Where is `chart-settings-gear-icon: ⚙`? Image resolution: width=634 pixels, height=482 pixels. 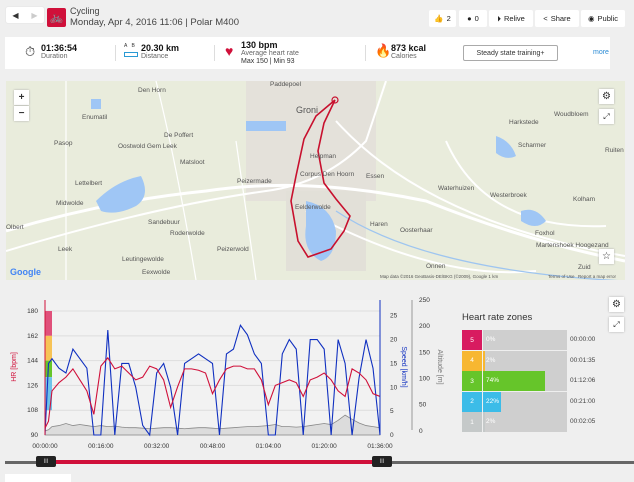 chart-settings-gear-icon: ⚙ is located at coordinates (616, 304).